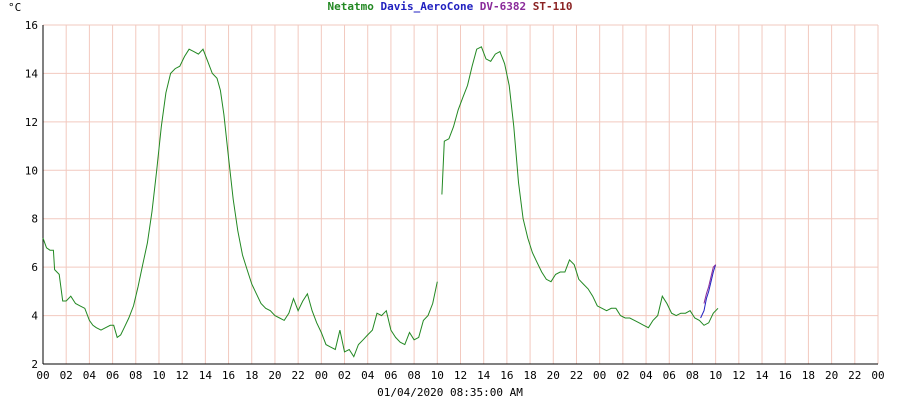 This screenshot has width=900, height=400. What do you see at coordinates (553, 6) in the screenshot?
I see `legend-entry-st-110: ST-110` at bounding box center [553, 6].